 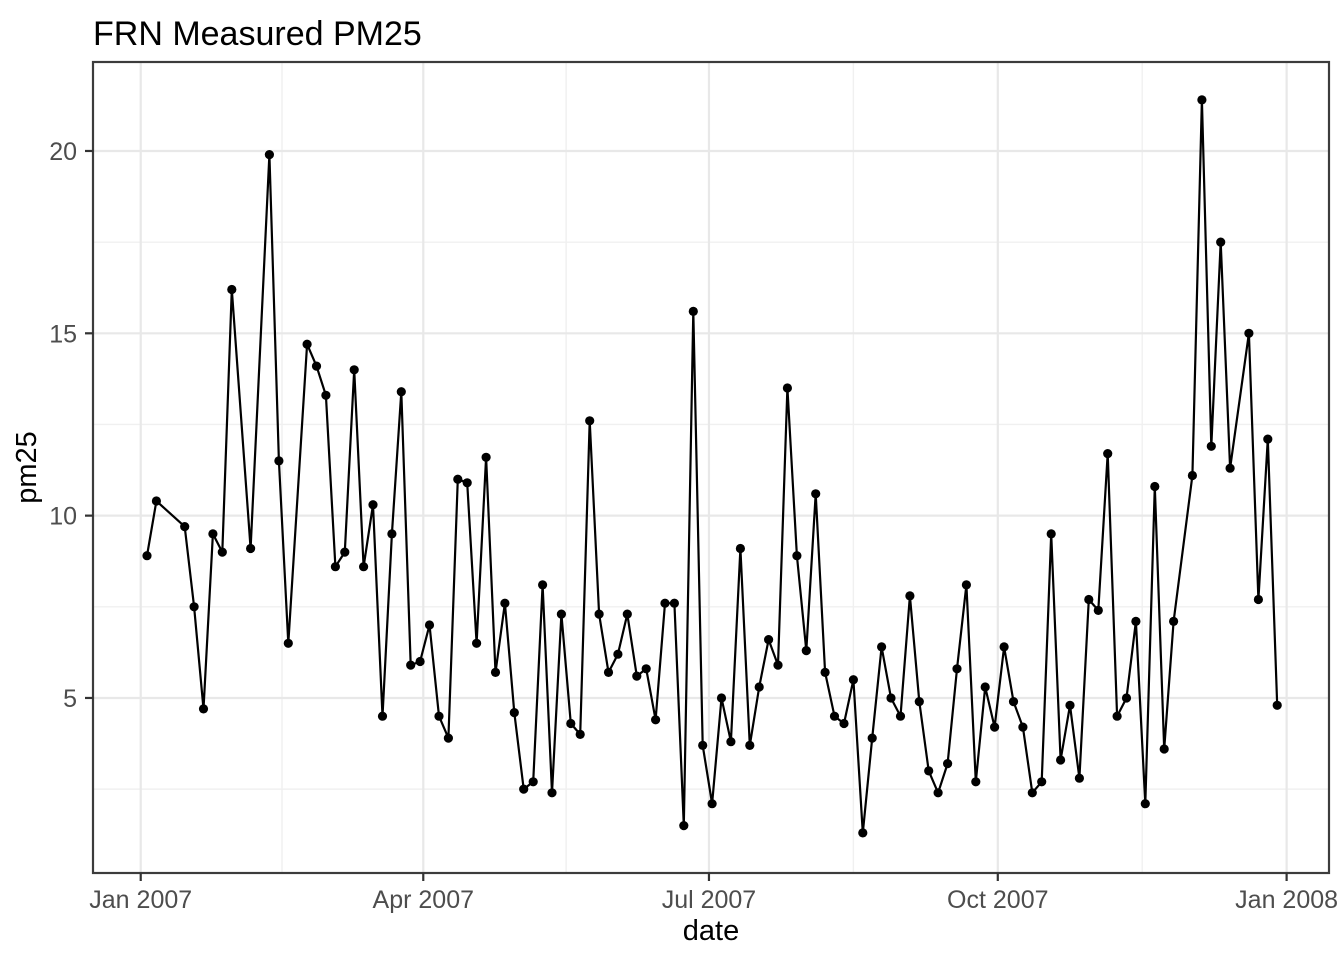 What do you see at coordinates (70, 699) in the screenshot?
I see `y-tick-label: 5` at bounding box center [70, 699].